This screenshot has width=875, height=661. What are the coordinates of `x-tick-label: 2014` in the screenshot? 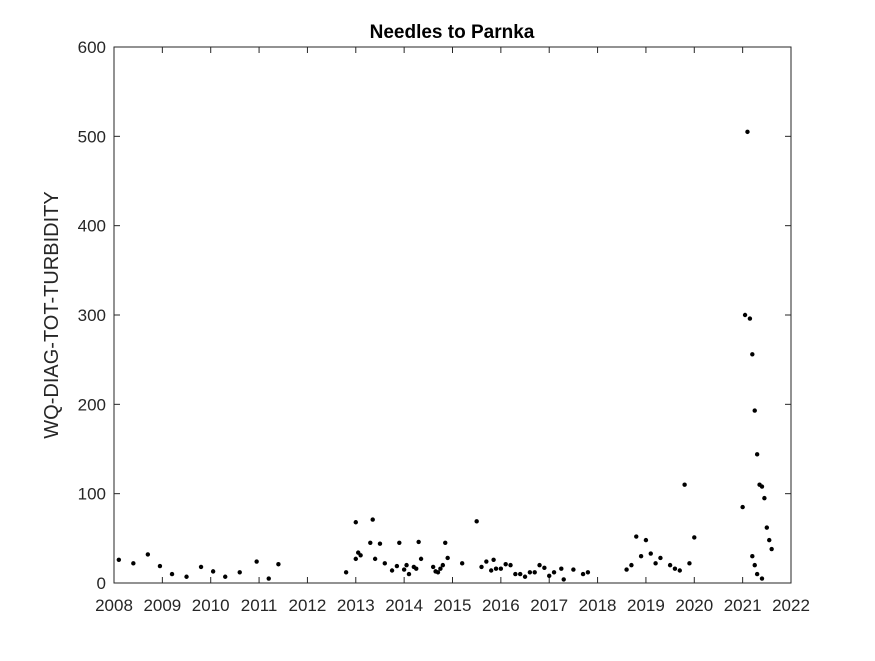 It's located at (404, 605).